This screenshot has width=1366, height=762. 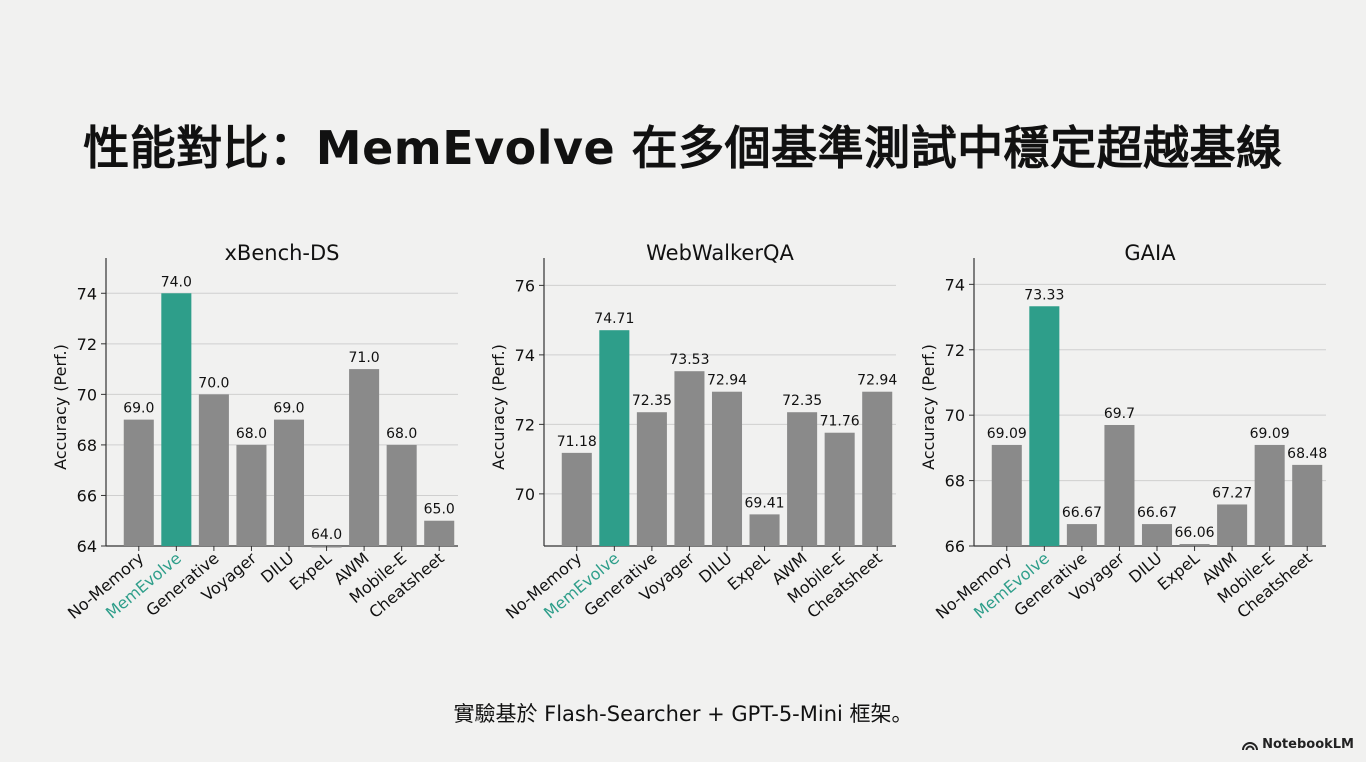 What do you see at coordinates (1150, 253) in the screenshot?
I see `chart-title: GAIA` at bounding box center [1150, 253].